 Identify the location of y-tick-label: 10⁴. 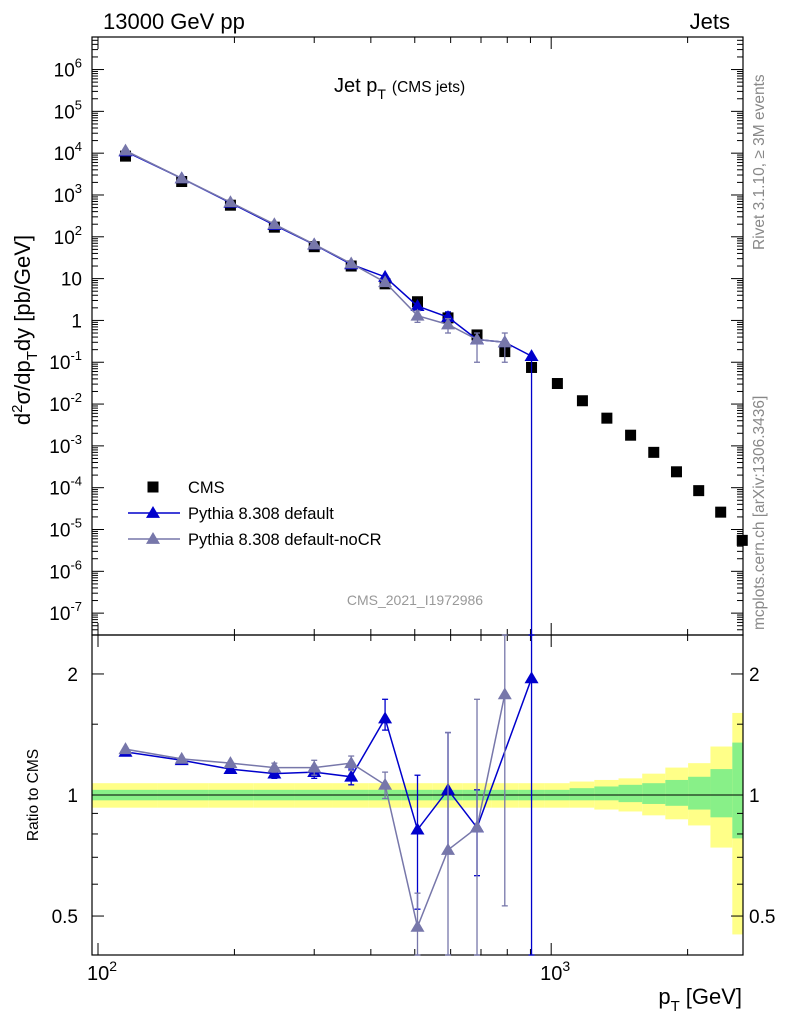
(68, 152).